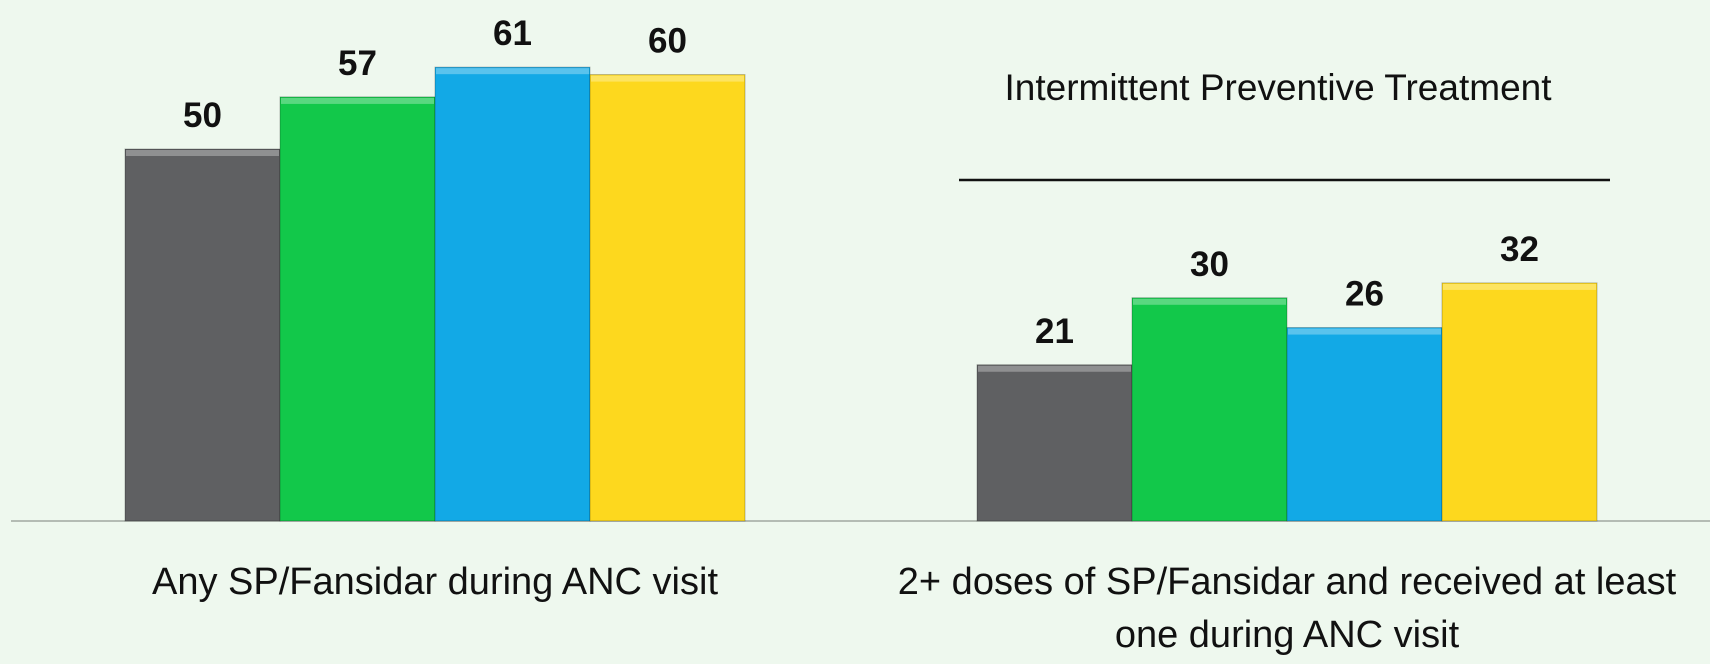 The image size is (1710, 664). Describe the element at coordinates (357, 63) in the screenshot. I see `value-label: 57` at that location.